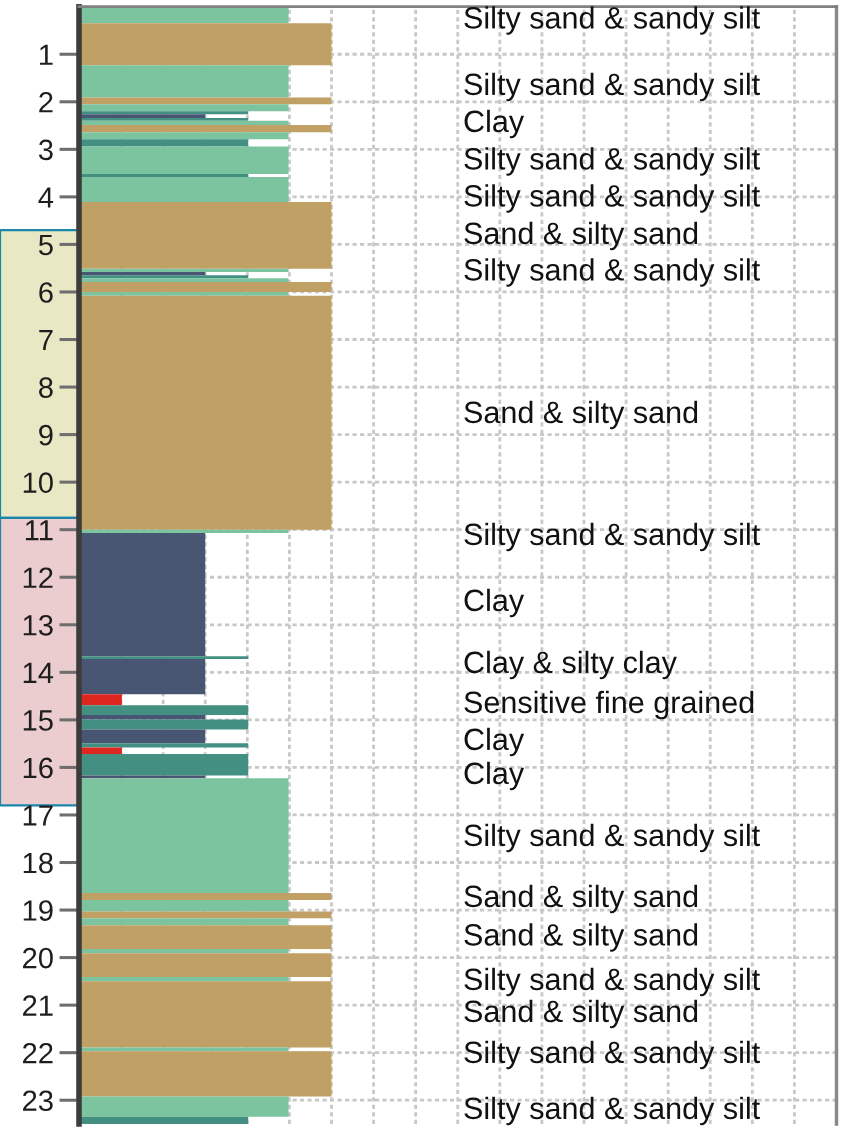 This screenshot has height=1138, width=846. I want to click on y-tick-label: 10, so click(38, 482).